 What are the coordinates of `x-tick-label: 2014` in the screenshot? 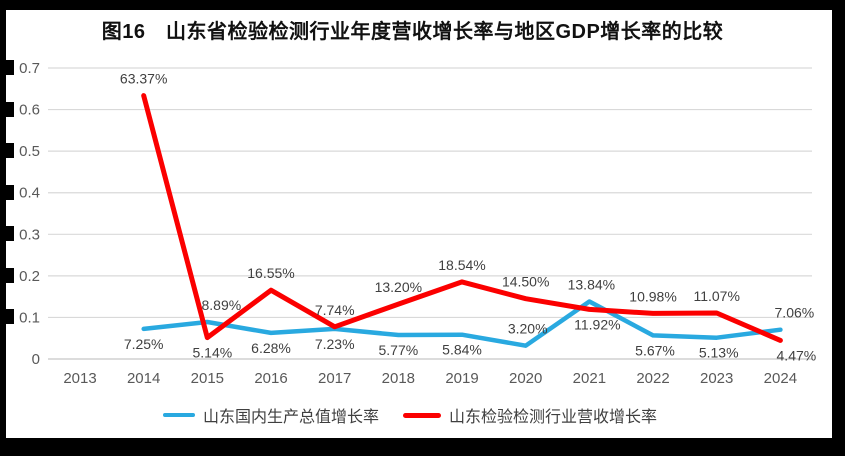 It's located at (143, 378).